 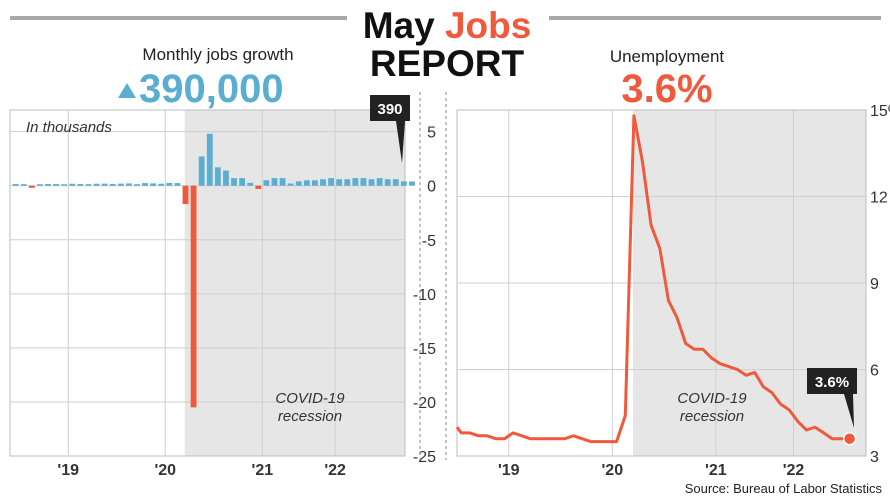 What do you see at coordinates (390, 129) in the screenshot?
I see `jobs-callout: 390` at bounding box center [390, 129].